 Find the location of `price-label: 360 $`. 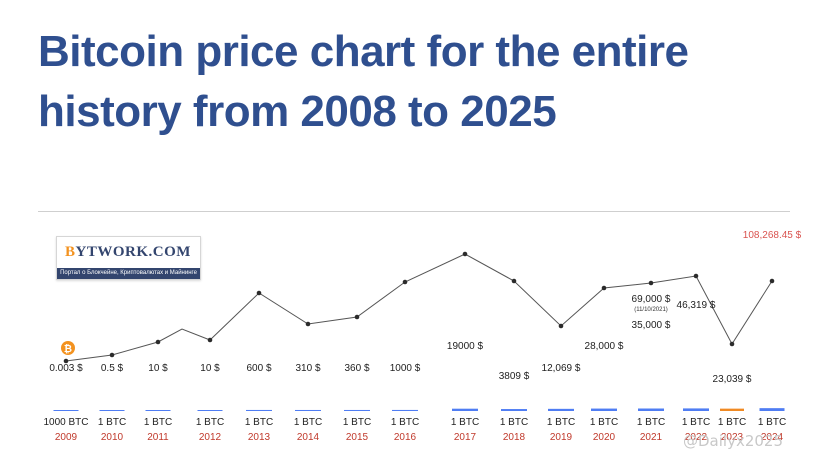

price-label: 360 $ is located at coordinates (356, 368).